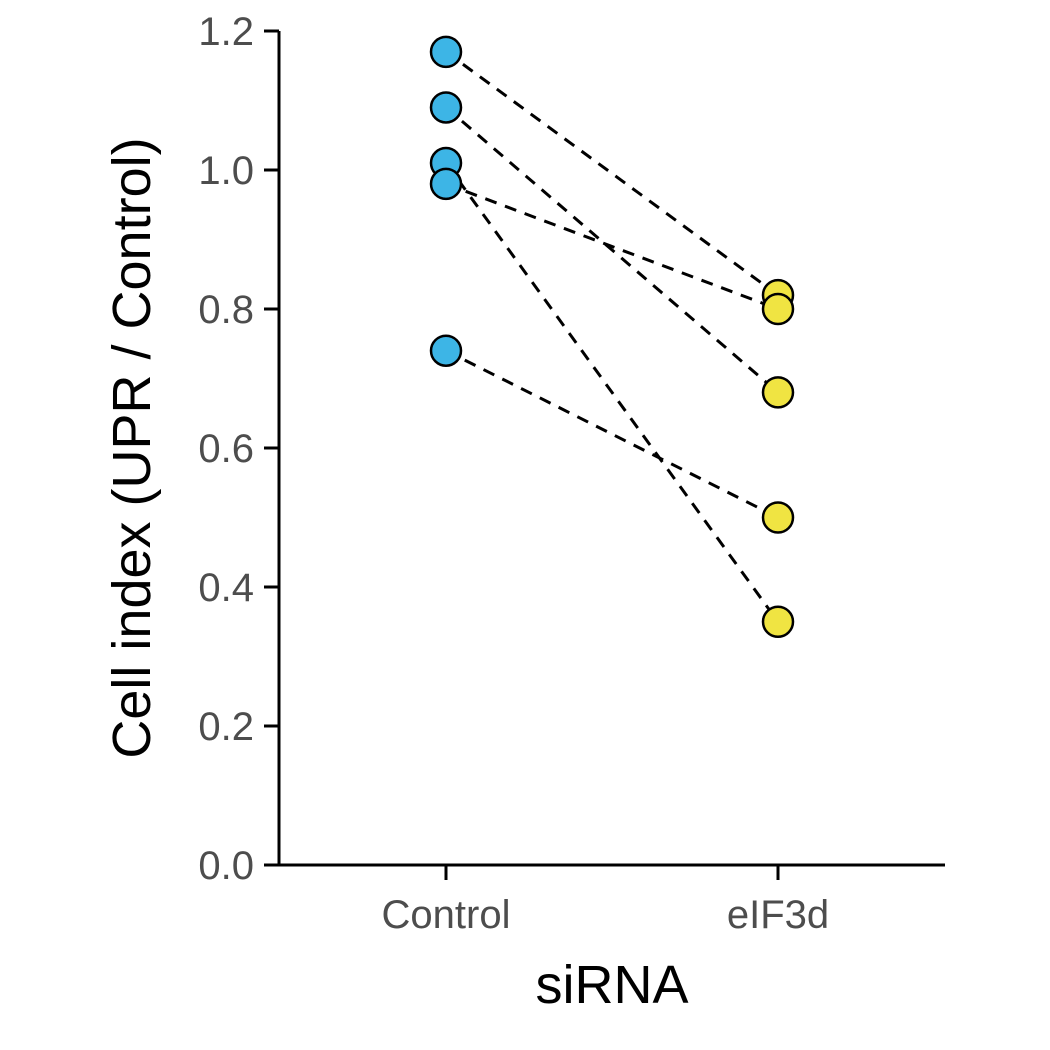 The width and height of the screenshot is (1050, 1050). What do you see at coordinates (226, 449) in the screenshot?
I see `y-tick-label: 0.6` at bounding box center [226, 449].